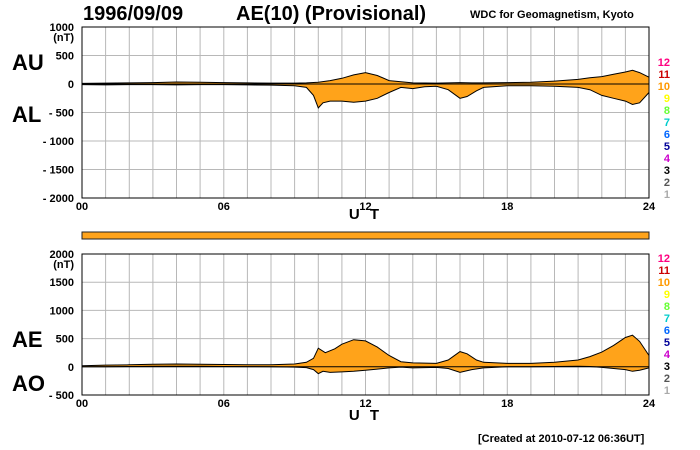 This screenshot has width=700, height=450. Describe the element at coordinates (58, 171) in the screenshot. I see `y-tick-label: - 1500` at that location.